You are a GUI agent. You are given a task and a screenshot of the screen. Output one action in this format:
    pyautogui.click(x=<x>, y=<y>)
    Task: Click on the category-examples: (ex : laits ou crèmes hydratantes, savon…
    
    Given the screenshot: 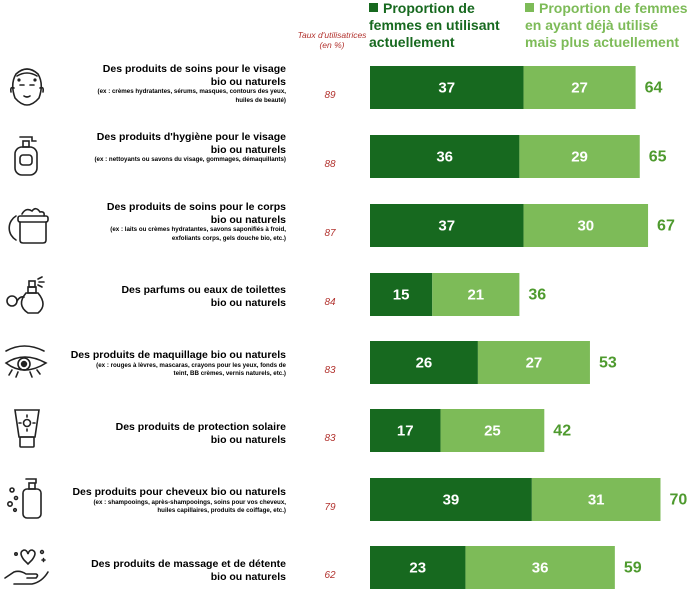 What is the action you would take?
    pyautogui.click(x=198, y=229)
    